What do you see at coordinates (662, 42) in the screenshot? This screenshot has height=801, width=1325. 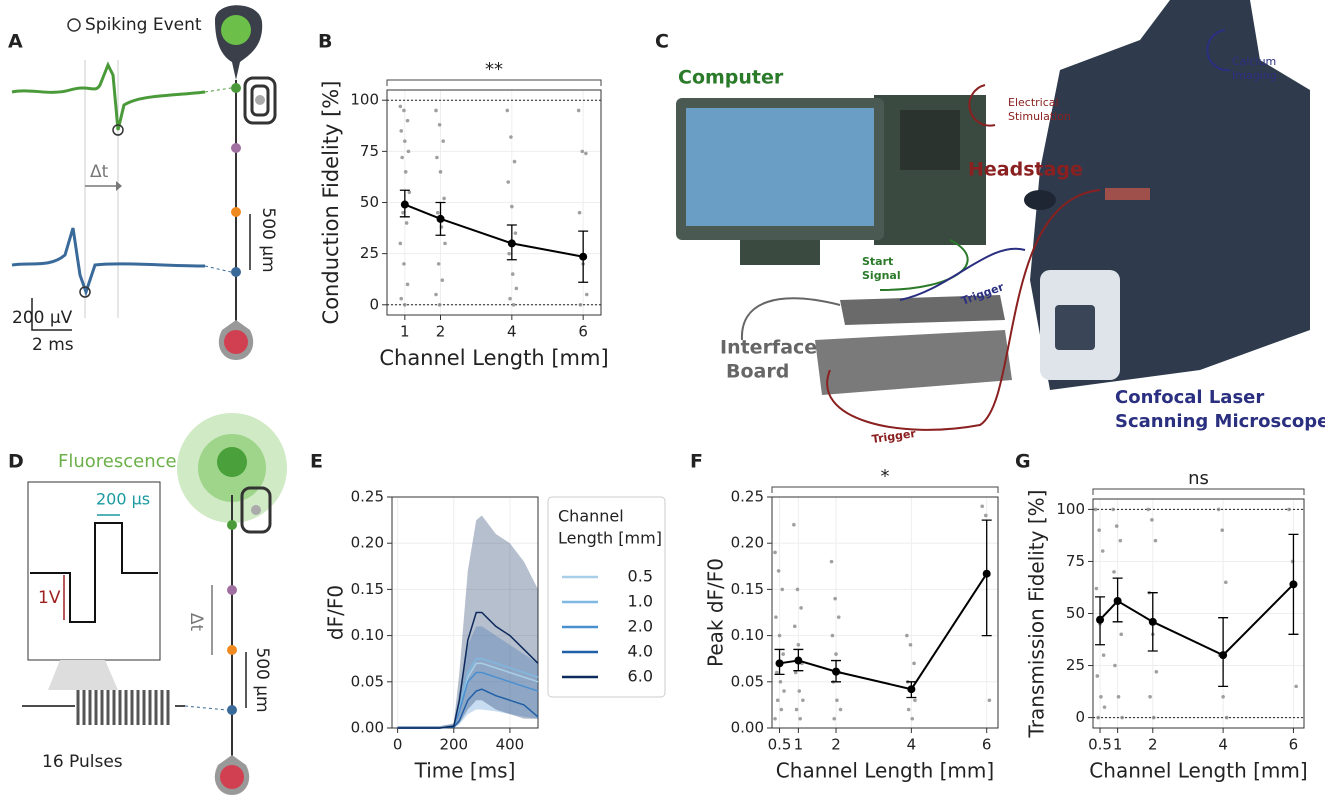 I see `panel-label: C` at bounding box center [662, 42].